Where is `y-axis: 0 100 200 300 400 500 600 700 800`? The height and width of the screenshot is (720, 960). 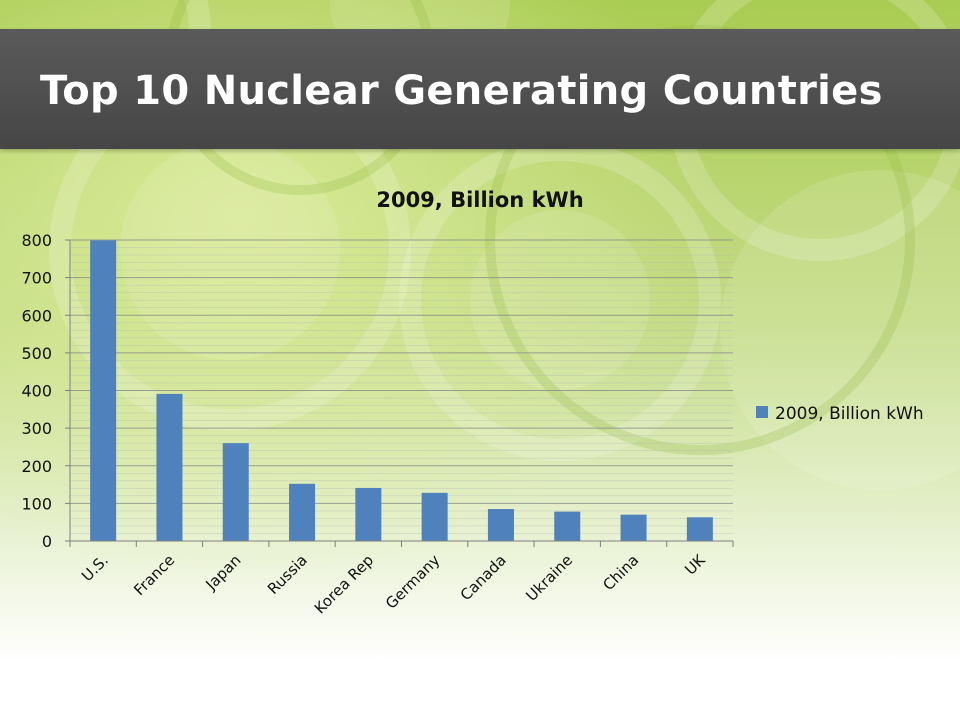 y-axis: 0 100 200 300 400 500 600 700 800 is located at coordinates (46, 391).